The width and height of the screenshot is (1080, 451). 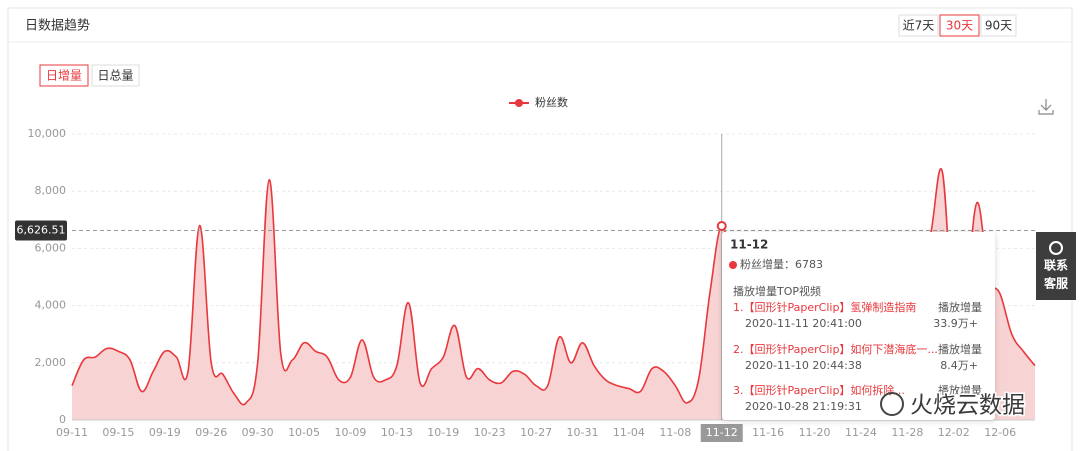 I want to click on pointer-label-box, so click(x=41, y=230).